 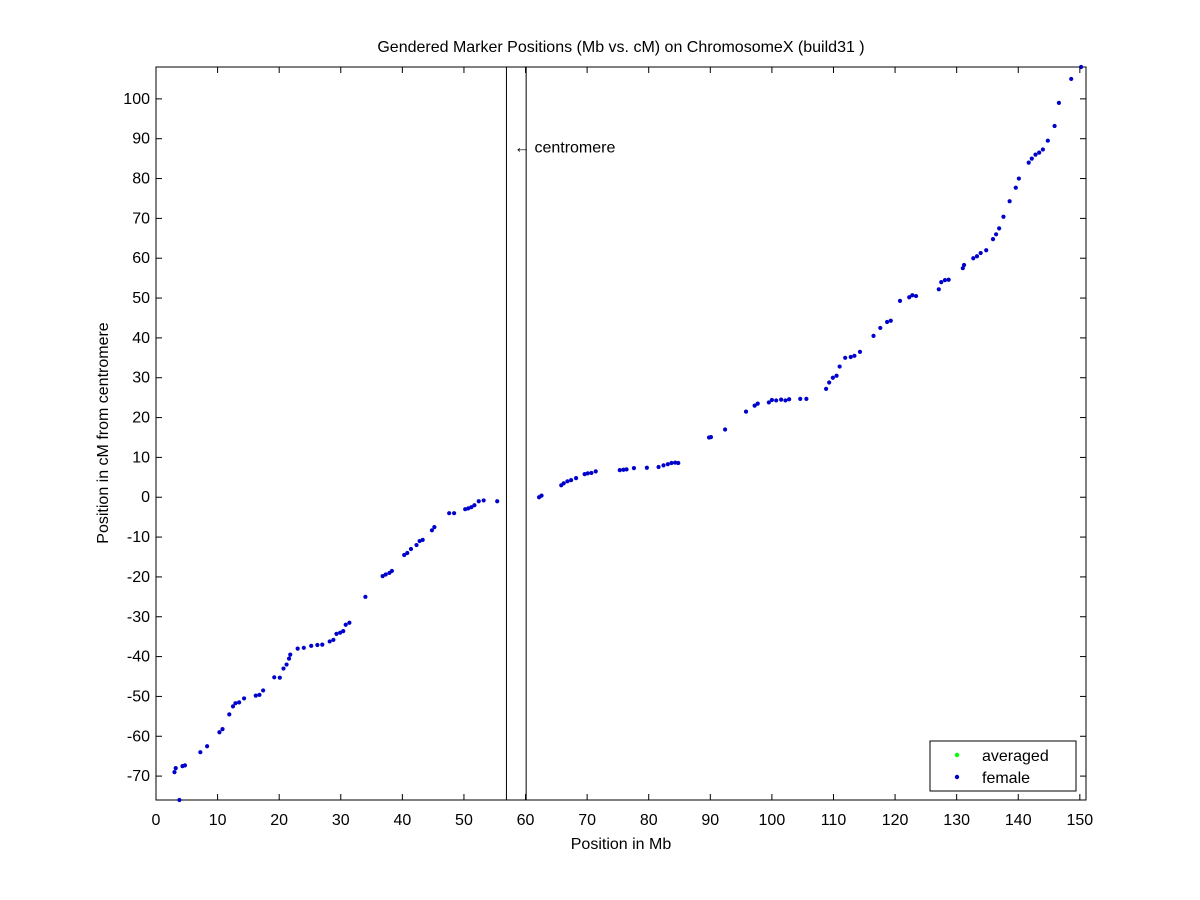 What do you see at coordinates (402, 820) in the screenshot?
I see `x-tick-label: 40` at bounding box center [402, 820].